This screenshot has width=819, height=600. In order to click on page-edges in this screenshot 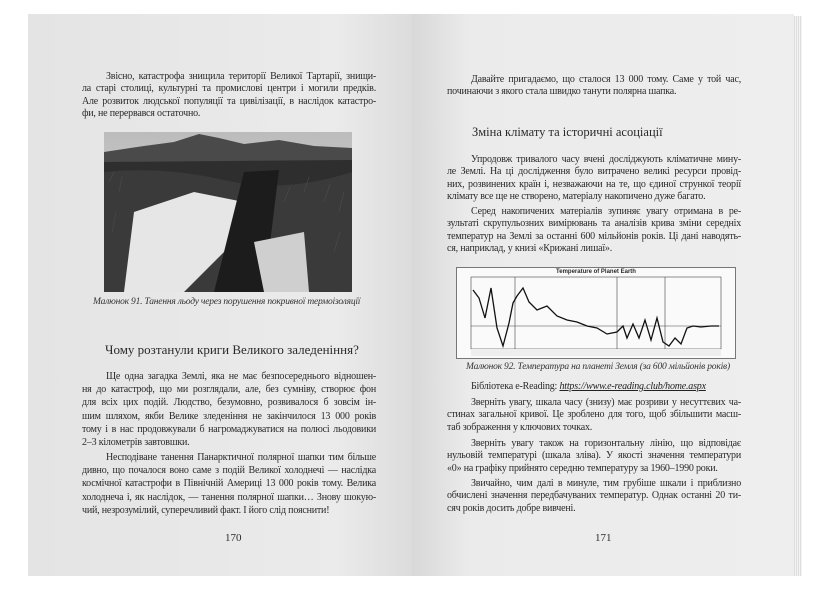, I will do `click(798, 296)`.